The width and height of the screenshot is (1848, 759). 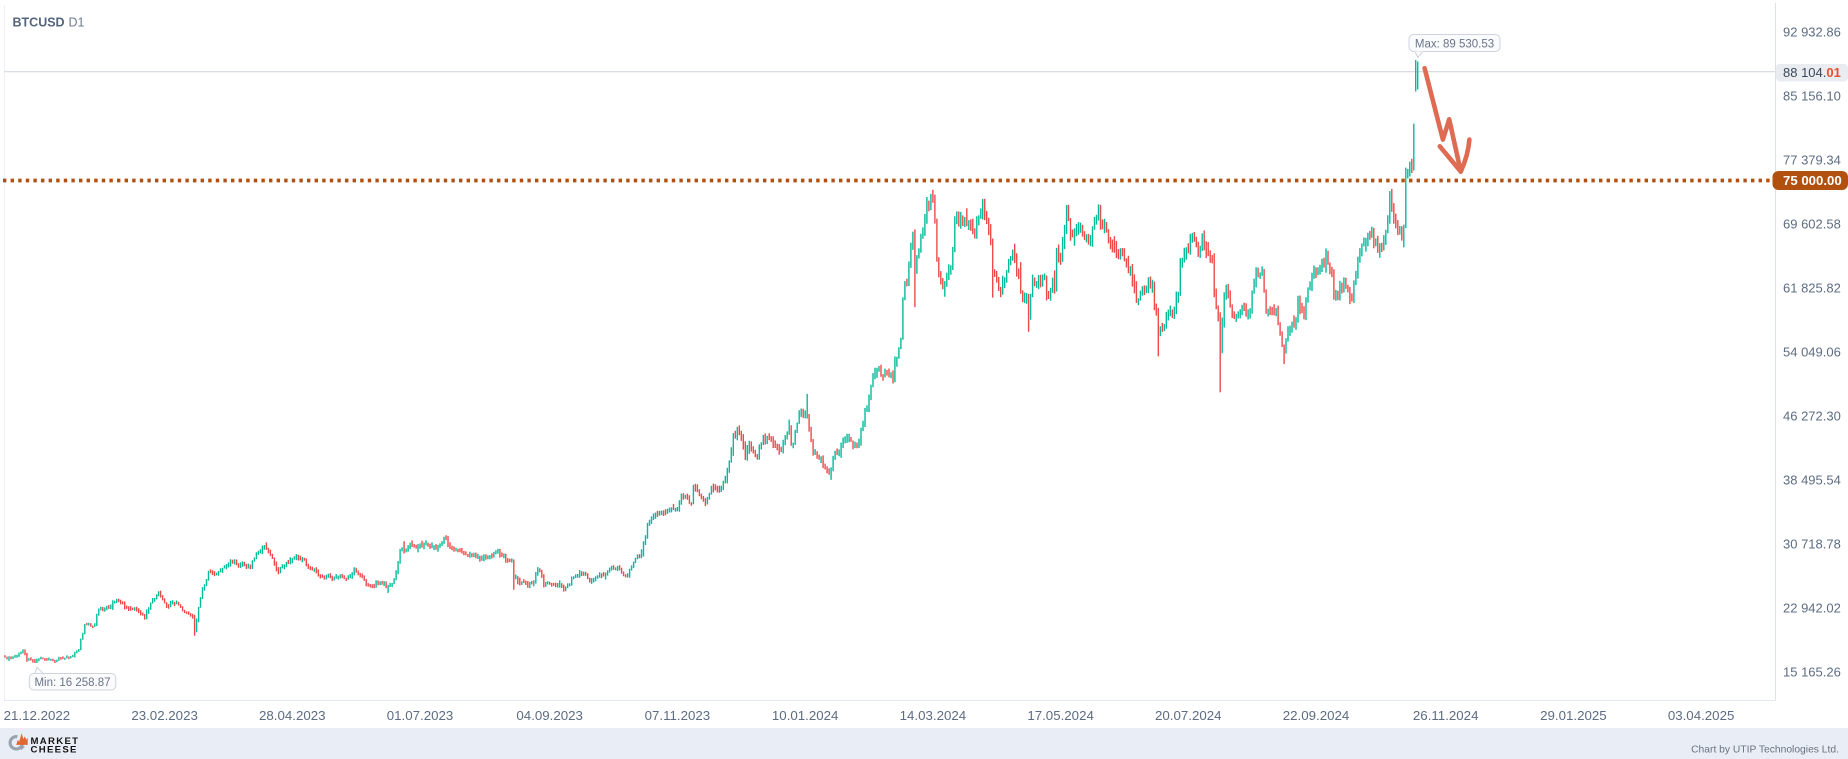 What do you see at coordinates (1812, 672) in the screenshot?
I see `svg-text: 15 165.26` at bounding box center [1812, 672].